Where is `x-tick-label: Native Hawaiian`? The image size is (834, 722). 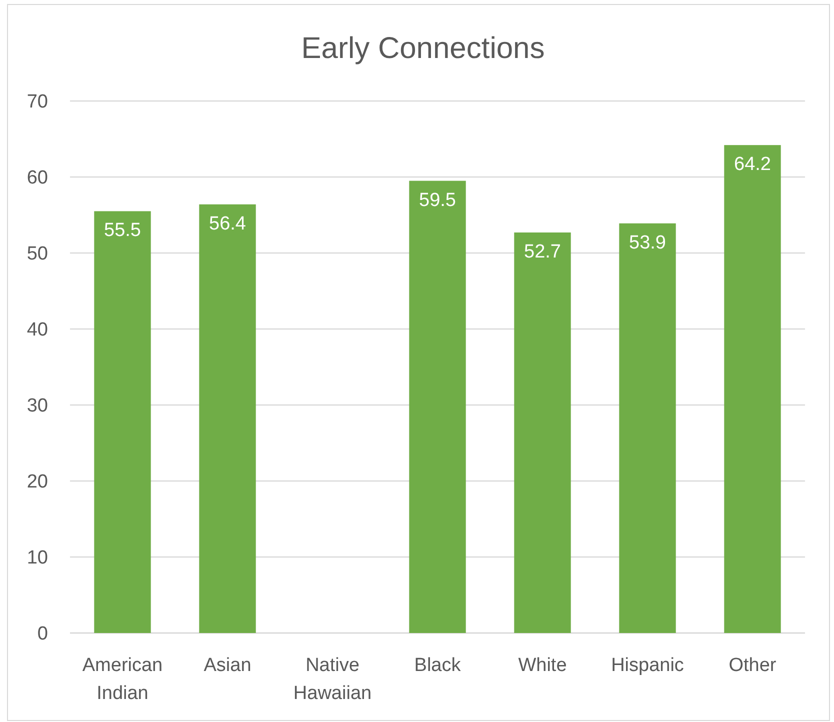 x-tick-label: Native Hawaiian is located at coordinates (332, 679).